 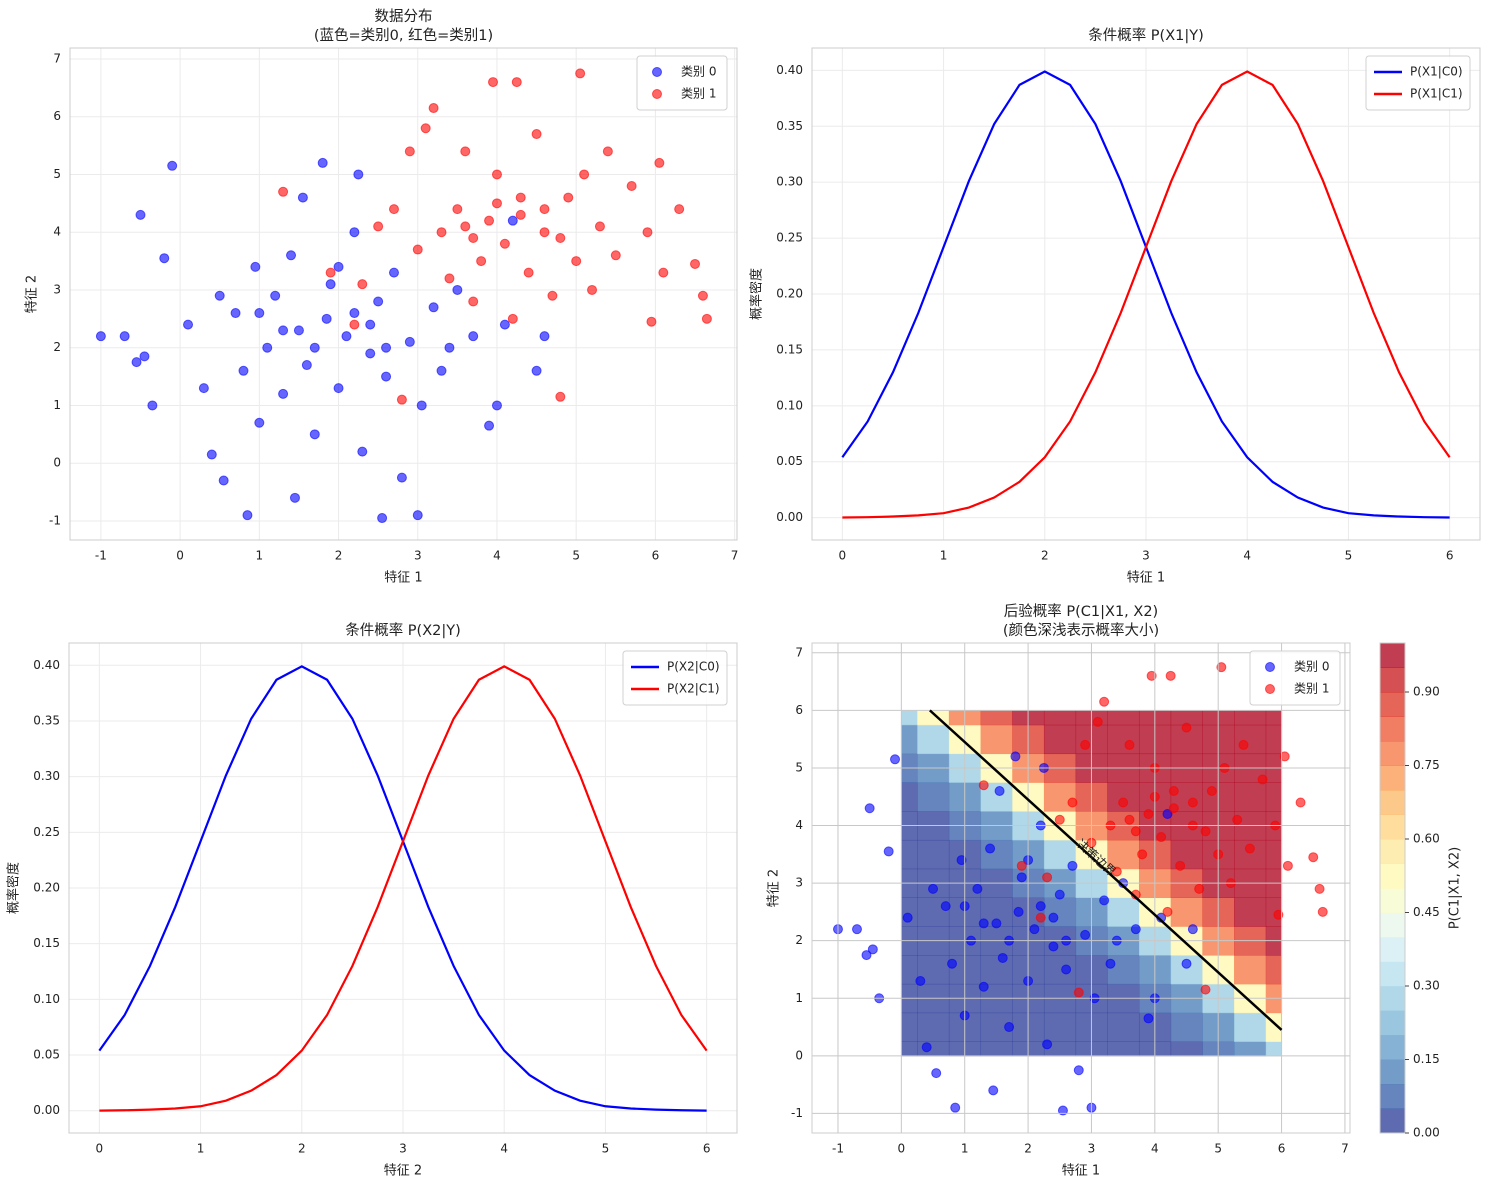 What do you see at coordinates (693, 689) in the screenshot?
I see `legend-label: P(X2|C1)` at bounding box center [693, 689].